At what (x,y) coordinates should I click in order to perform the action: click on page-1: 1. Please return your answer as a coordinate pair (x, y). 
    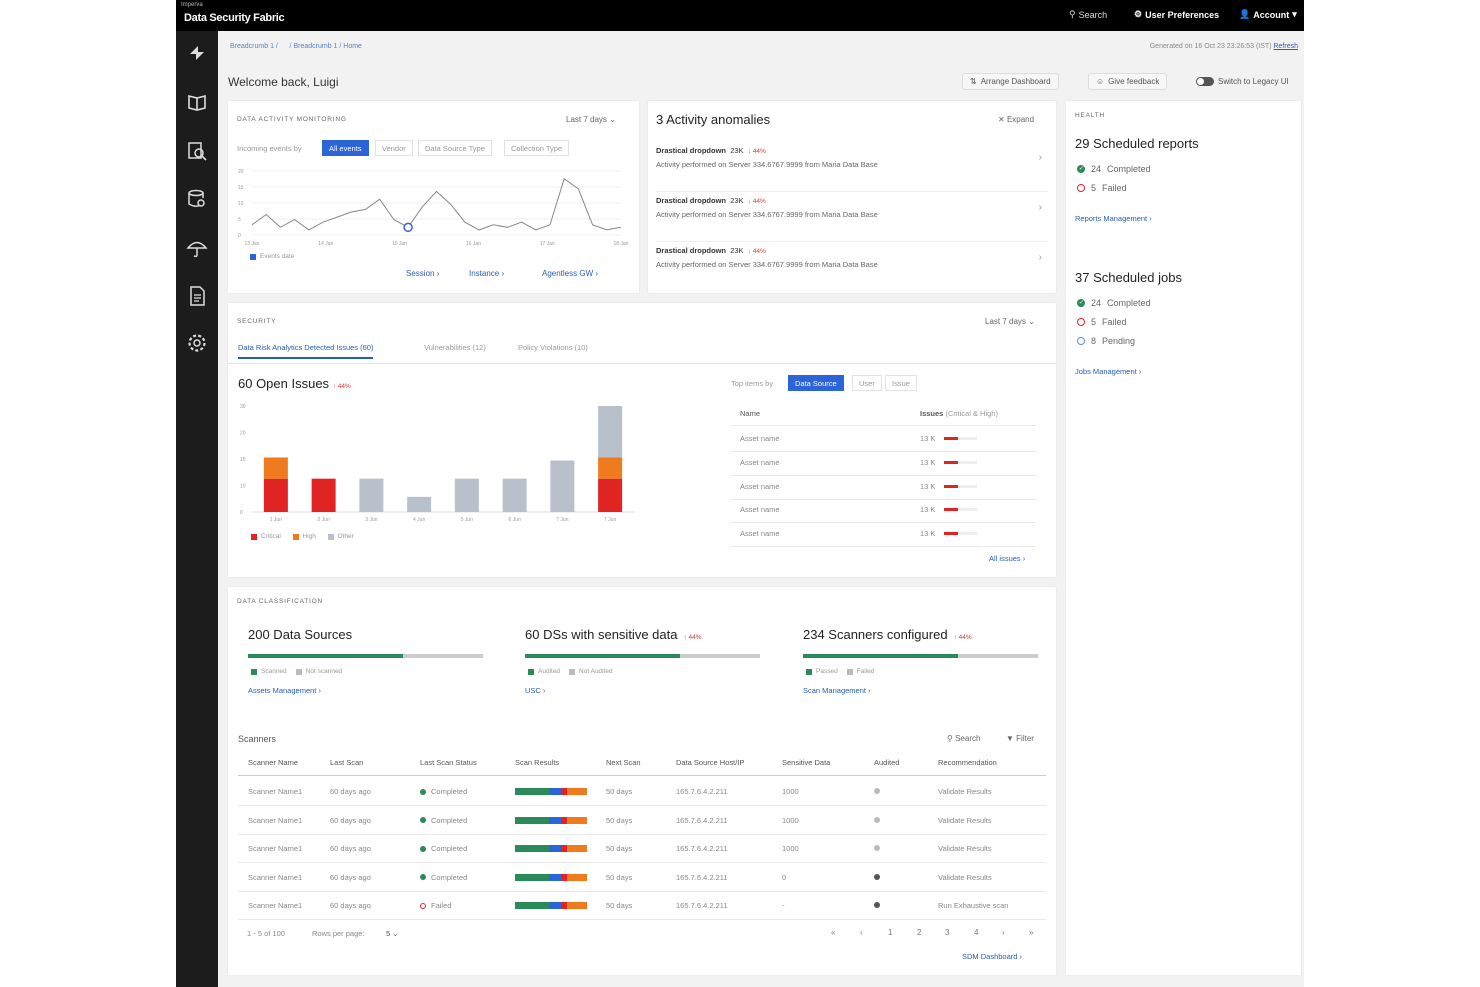
    Looking at the image, I should click on (890, 932).